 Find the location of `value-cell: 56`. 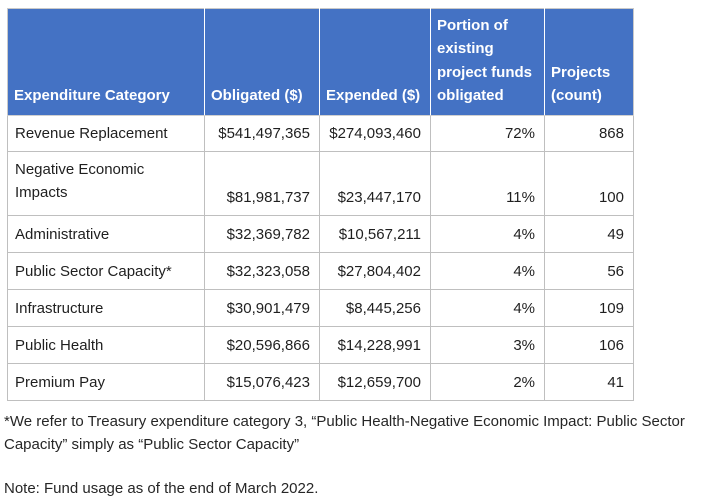

value-cell: 56 is located at coordinates (589, 271).